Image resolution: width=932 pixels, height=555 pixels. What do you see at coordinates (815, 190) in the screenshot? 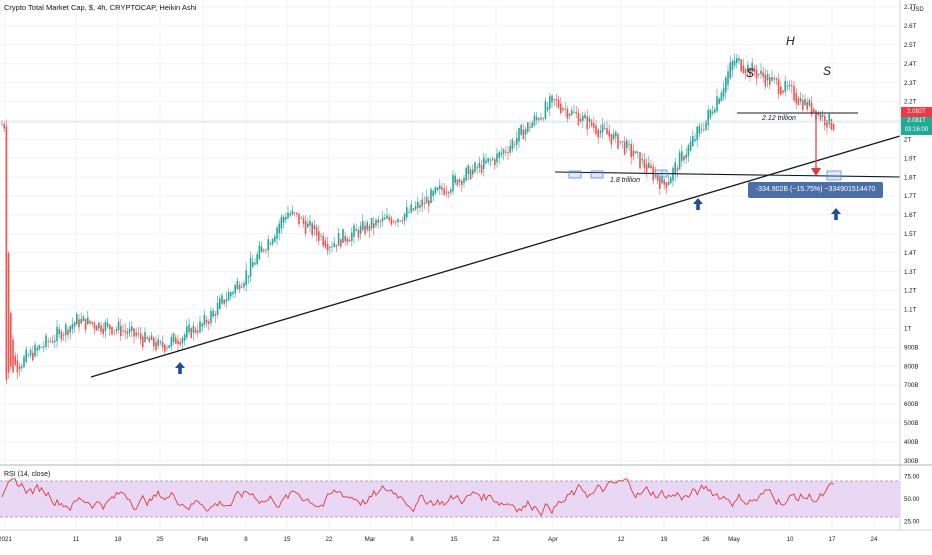
I see `measure-tooltip: -334.902B (−15.75%) −334901514470` at bounding box center [815, 190].